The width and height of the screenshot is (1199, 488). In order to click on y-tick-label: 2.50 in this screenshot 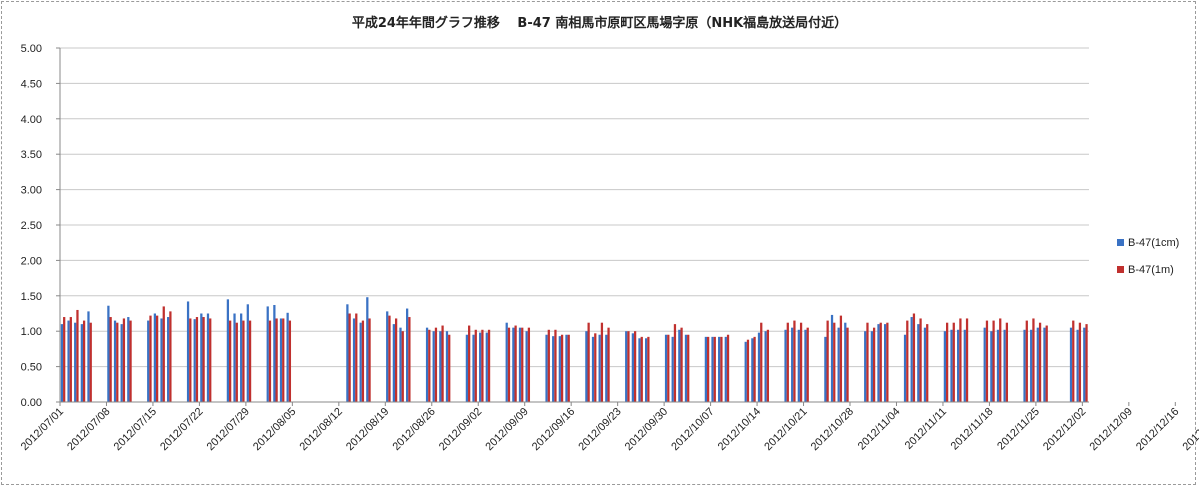, I will do `click(31, 226)`.